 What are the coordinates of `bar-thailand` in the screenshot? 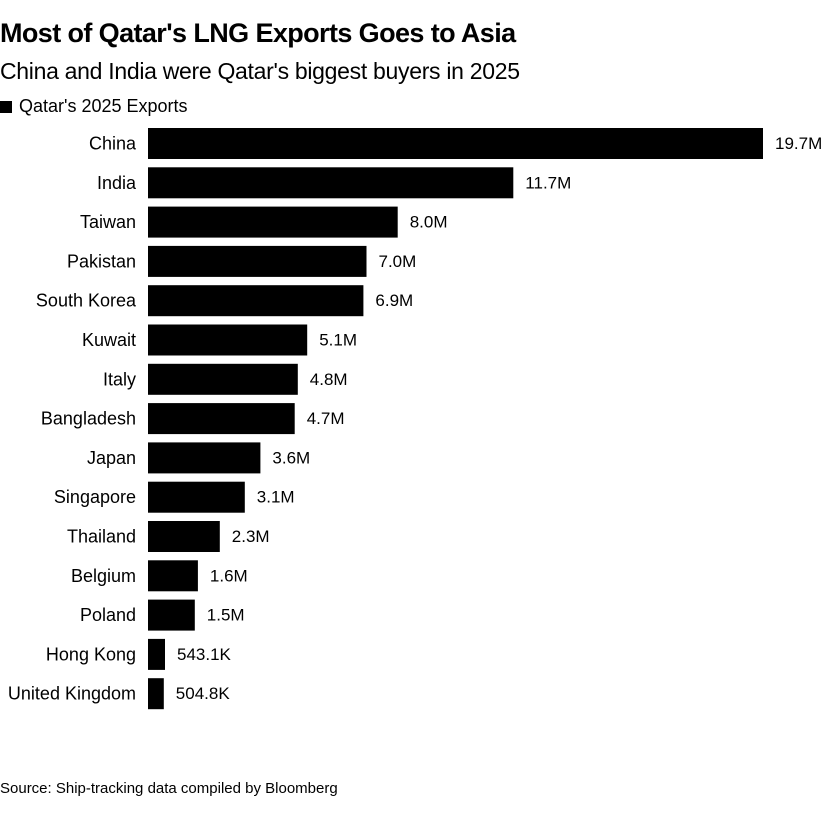 It's located at (184, 536).